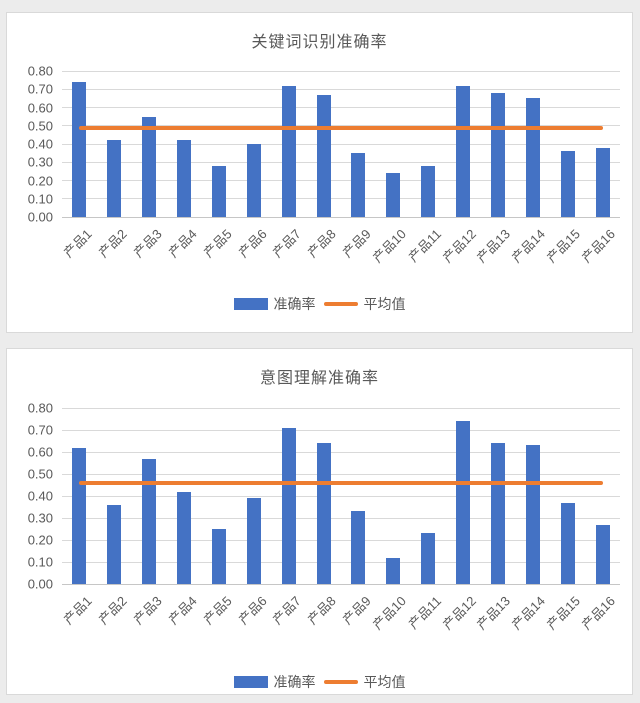 This screenshot has height=703, width=640. What do you see at coordinates (40, 540) in the screenshot?
I see `y-axis-tick-label: 0.20` at bounding box center [40, 540].